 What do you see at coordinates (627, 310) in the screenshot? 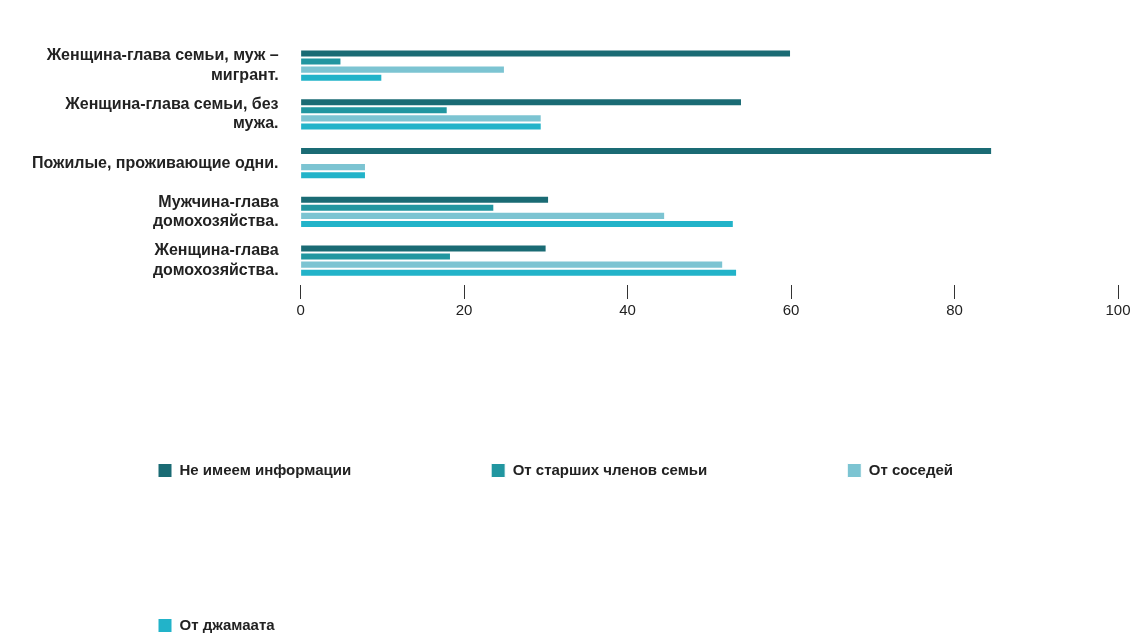
I see `x-tick-label: 40` at bounding box center [627, 310].